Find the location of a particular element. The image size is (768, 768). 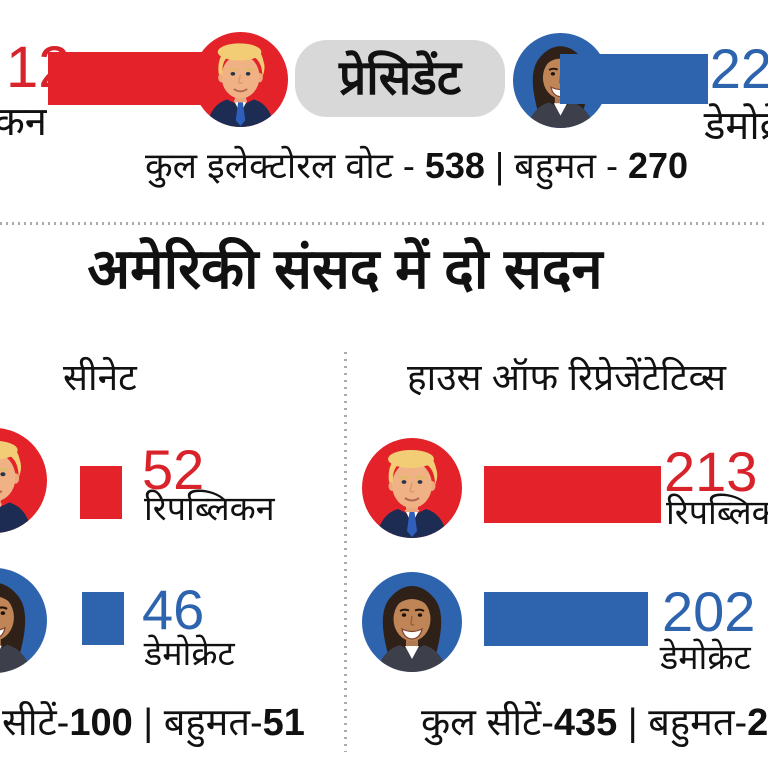

vertical-dotted-divider is located at coordinates (345, 552).